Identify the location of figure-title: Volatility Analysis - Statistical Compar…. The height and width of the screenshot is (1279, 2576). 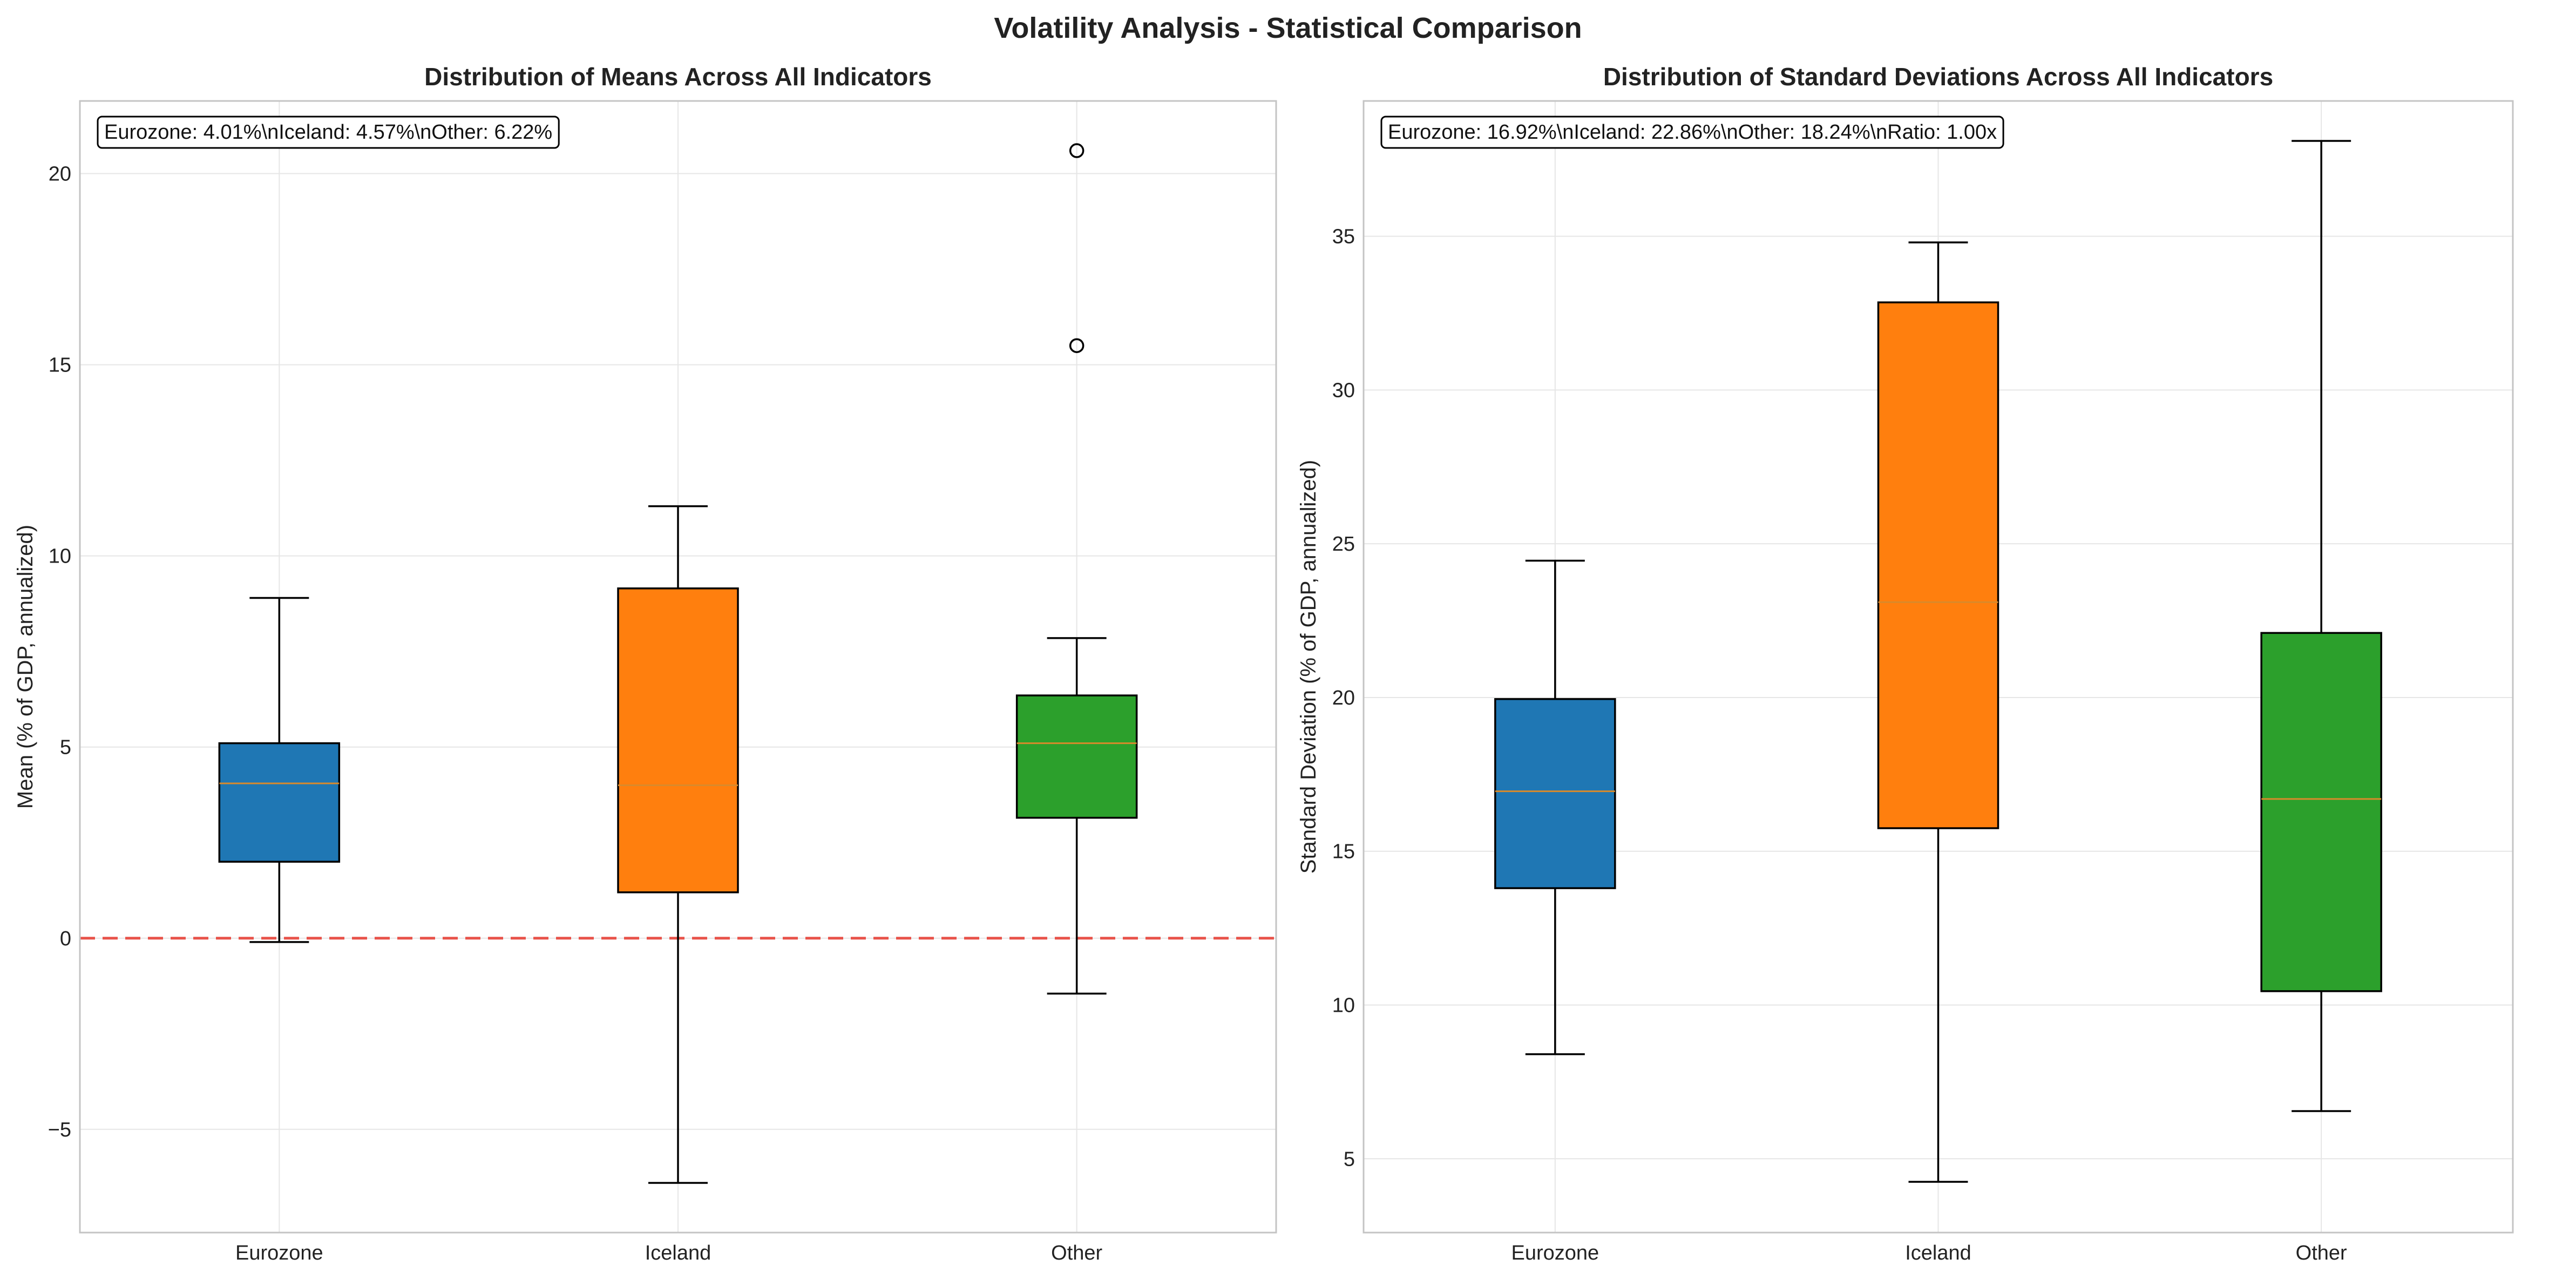
(1288, 28).